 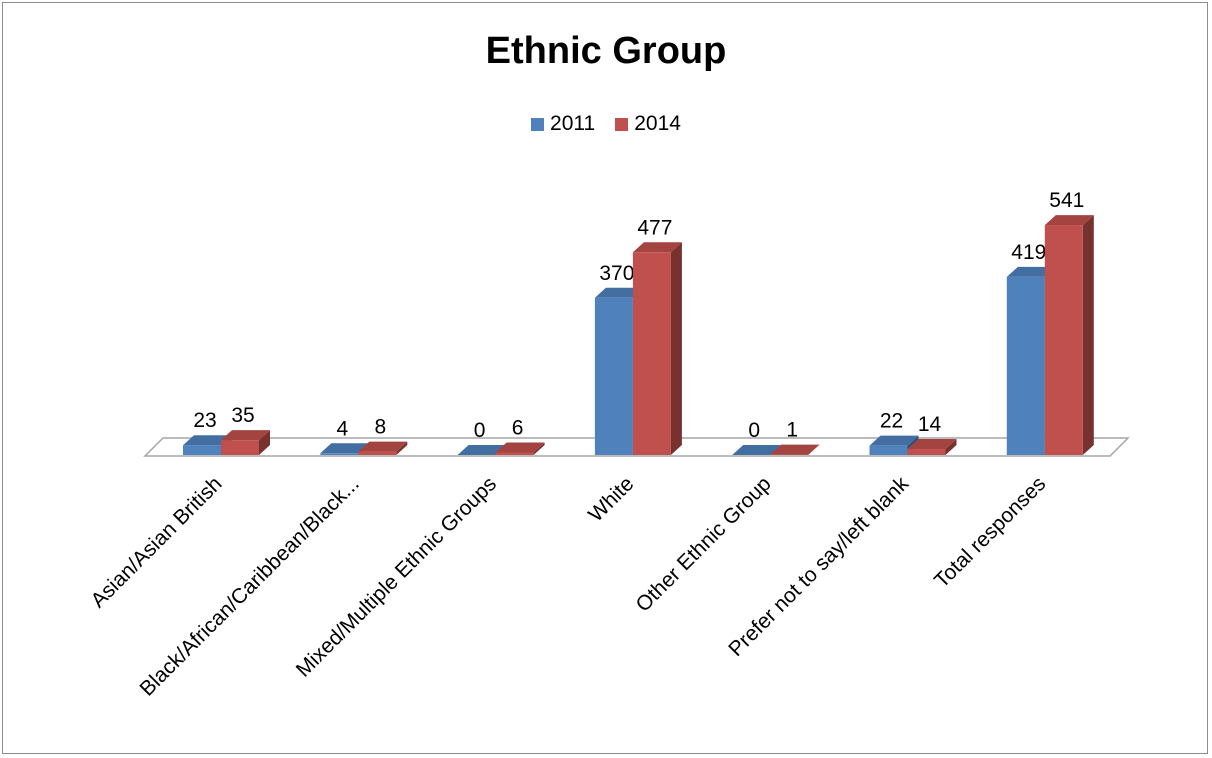 I want to click on data-label-2011-4: 0, so click(x=754, y=430).